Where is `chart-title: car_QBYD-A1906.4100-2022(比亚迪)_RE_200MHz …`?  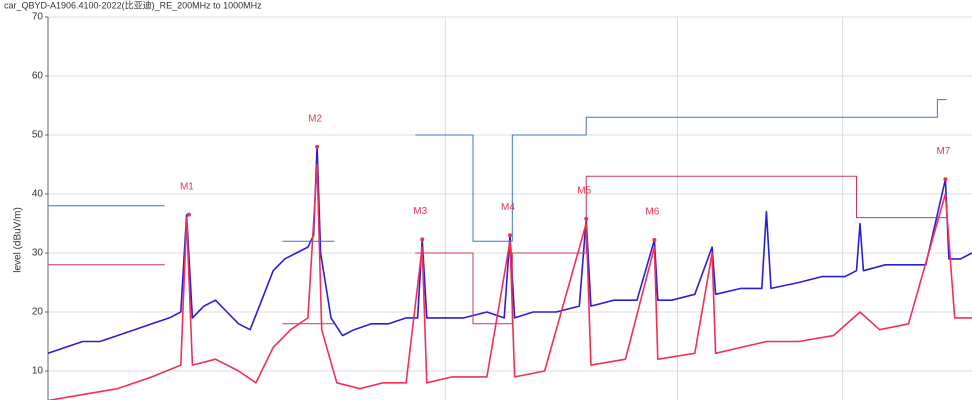 chart-title: car_QBYD-A1906.4100-2022(比亚迪)_RE_200MHz … is located at coordinates (133, 5).